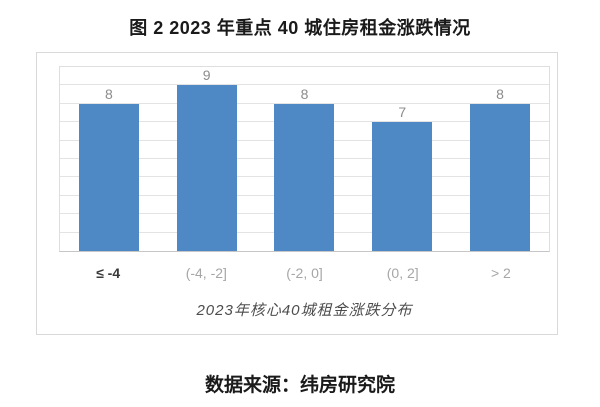 This screenshot has width=600, height=407. I want to click on bar-value-label: 7, so click(402, 112).